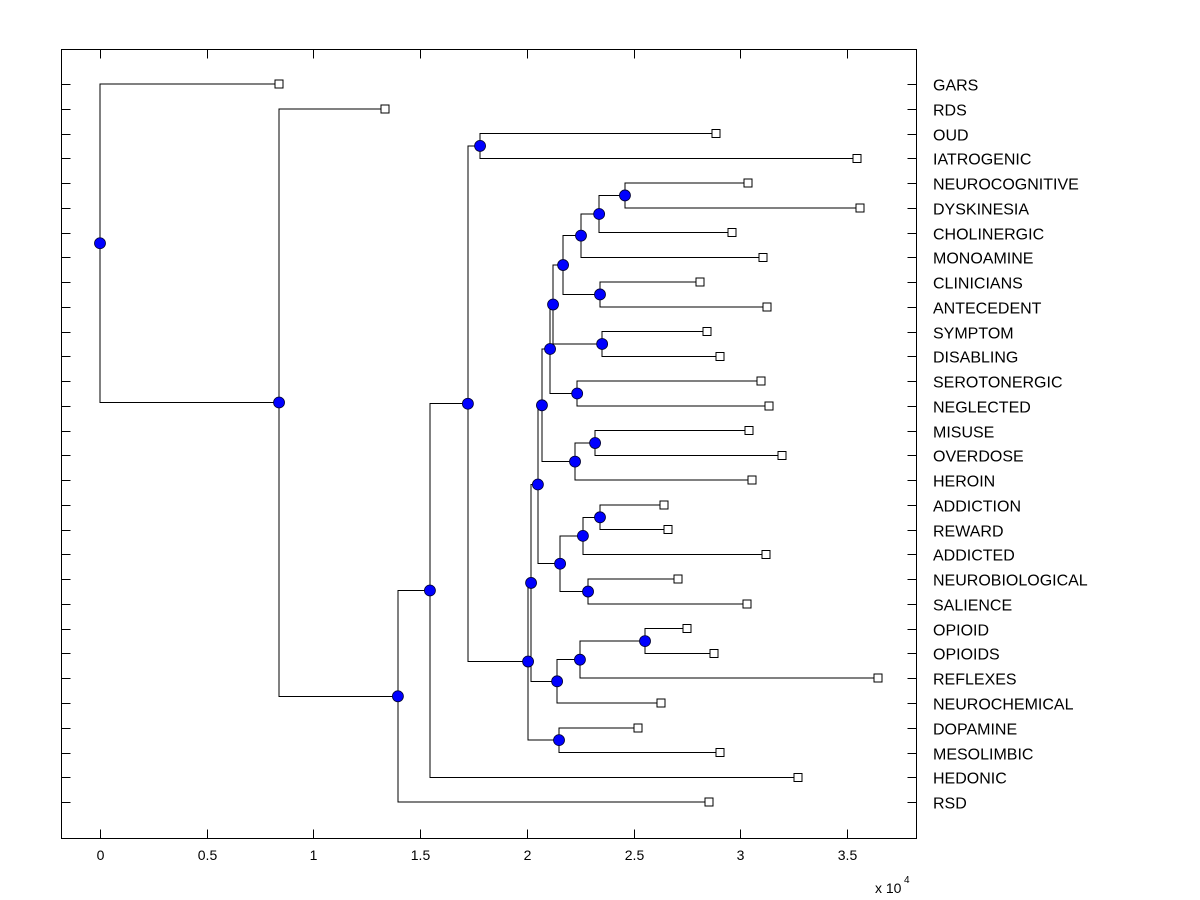 This screenshot has height=900, width=1200. Describe the element at coordinates (857, 158) in the screenshot. I see `leaf-marker-iatrogenic` at that location.